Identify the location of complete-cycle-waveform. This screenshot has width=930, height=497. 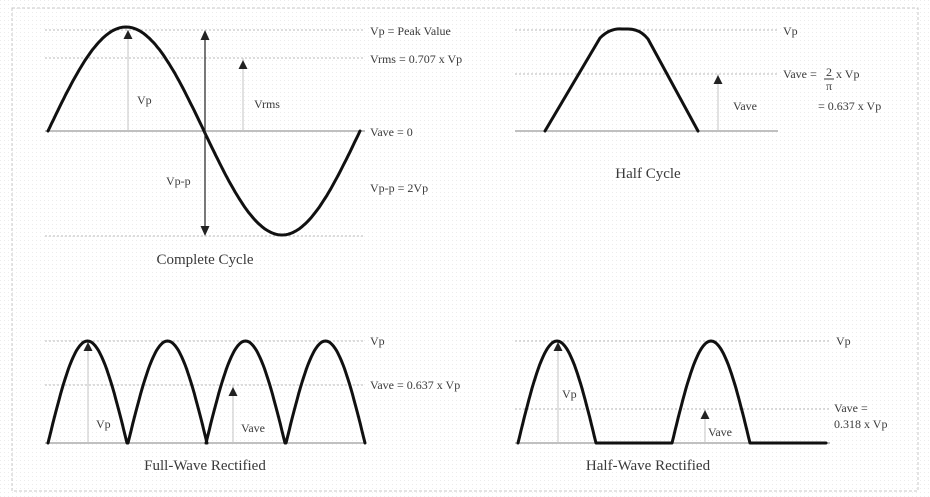
(204, 131).